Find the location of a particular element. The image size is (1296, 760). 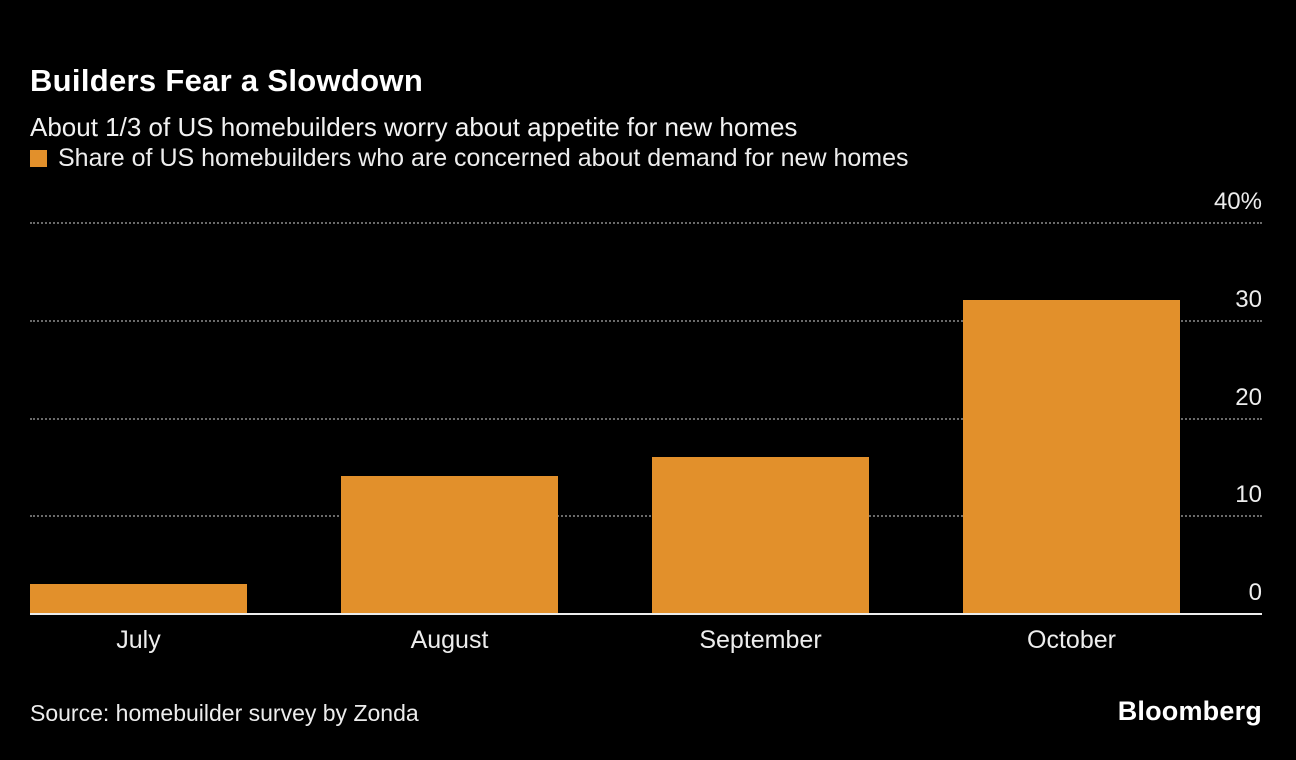

y-tick-label-10: 10 is located at coordinates (1248, 495).